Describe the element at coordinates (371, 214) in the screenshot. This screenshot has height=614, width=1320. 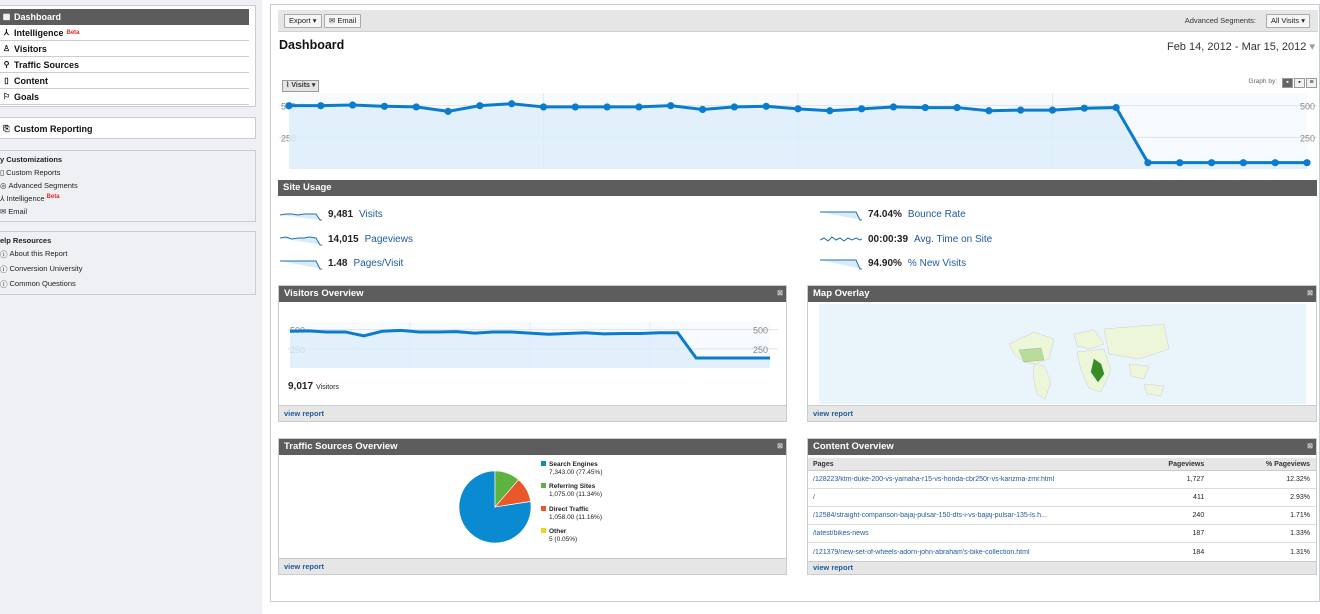
I see `metric-link: Visits` at that location.